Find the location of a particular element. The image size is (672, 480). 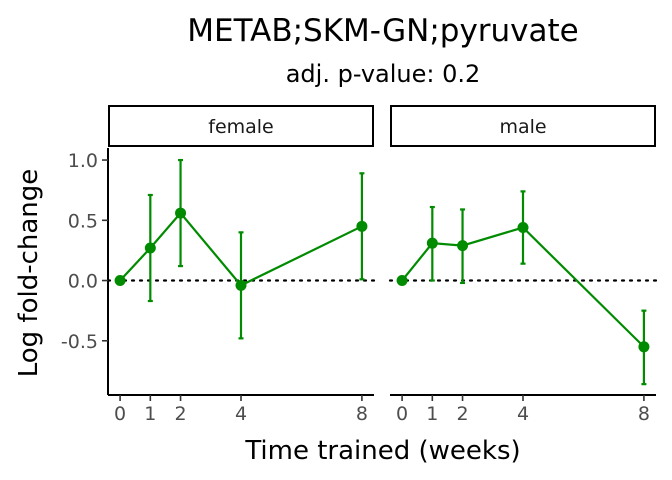

y-tick-label: 0.5 is located at coordinates (83, 221).